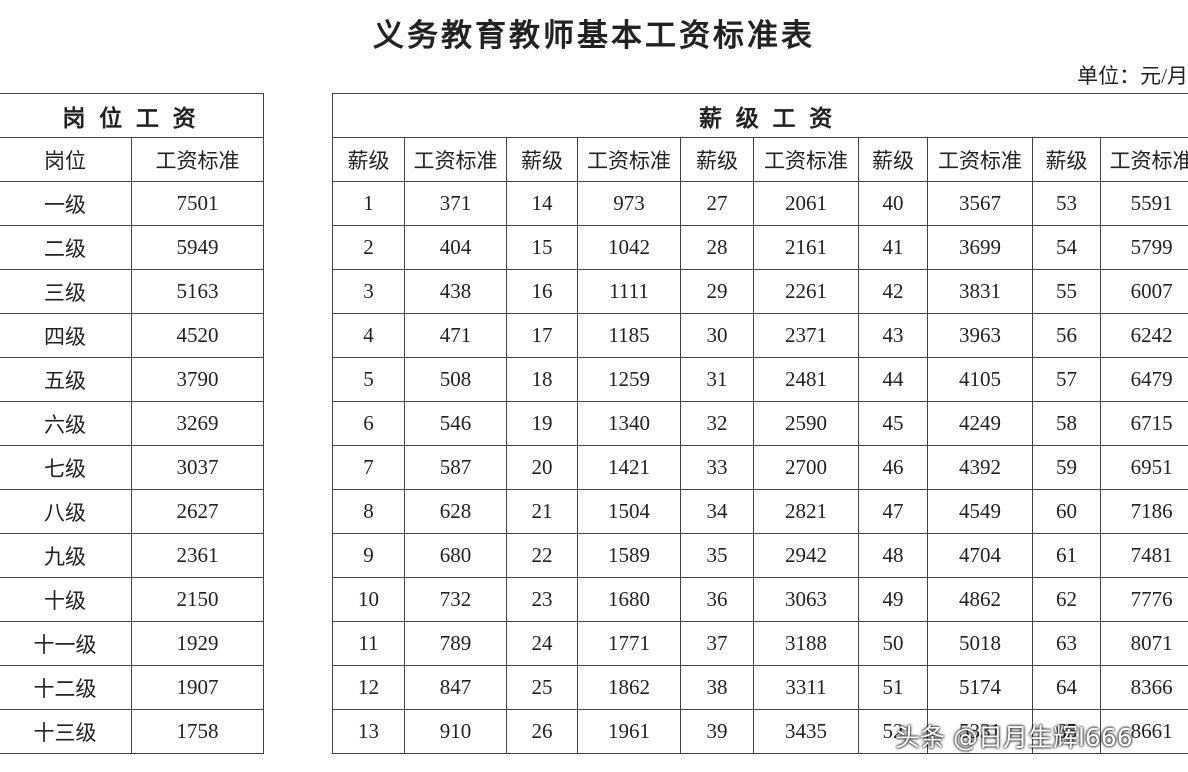 The width and height of the screenshot is (1188, 772). I want to click on cell: 39, so click(717, 731).